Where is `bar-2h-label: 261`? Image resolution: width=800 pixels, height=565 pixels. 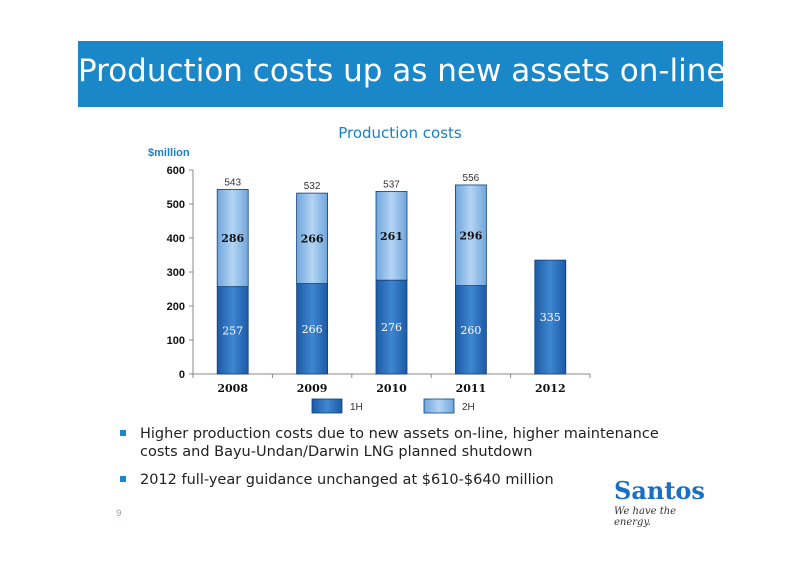
bar-2h-label: 261 is located at coordinates (391, 236).